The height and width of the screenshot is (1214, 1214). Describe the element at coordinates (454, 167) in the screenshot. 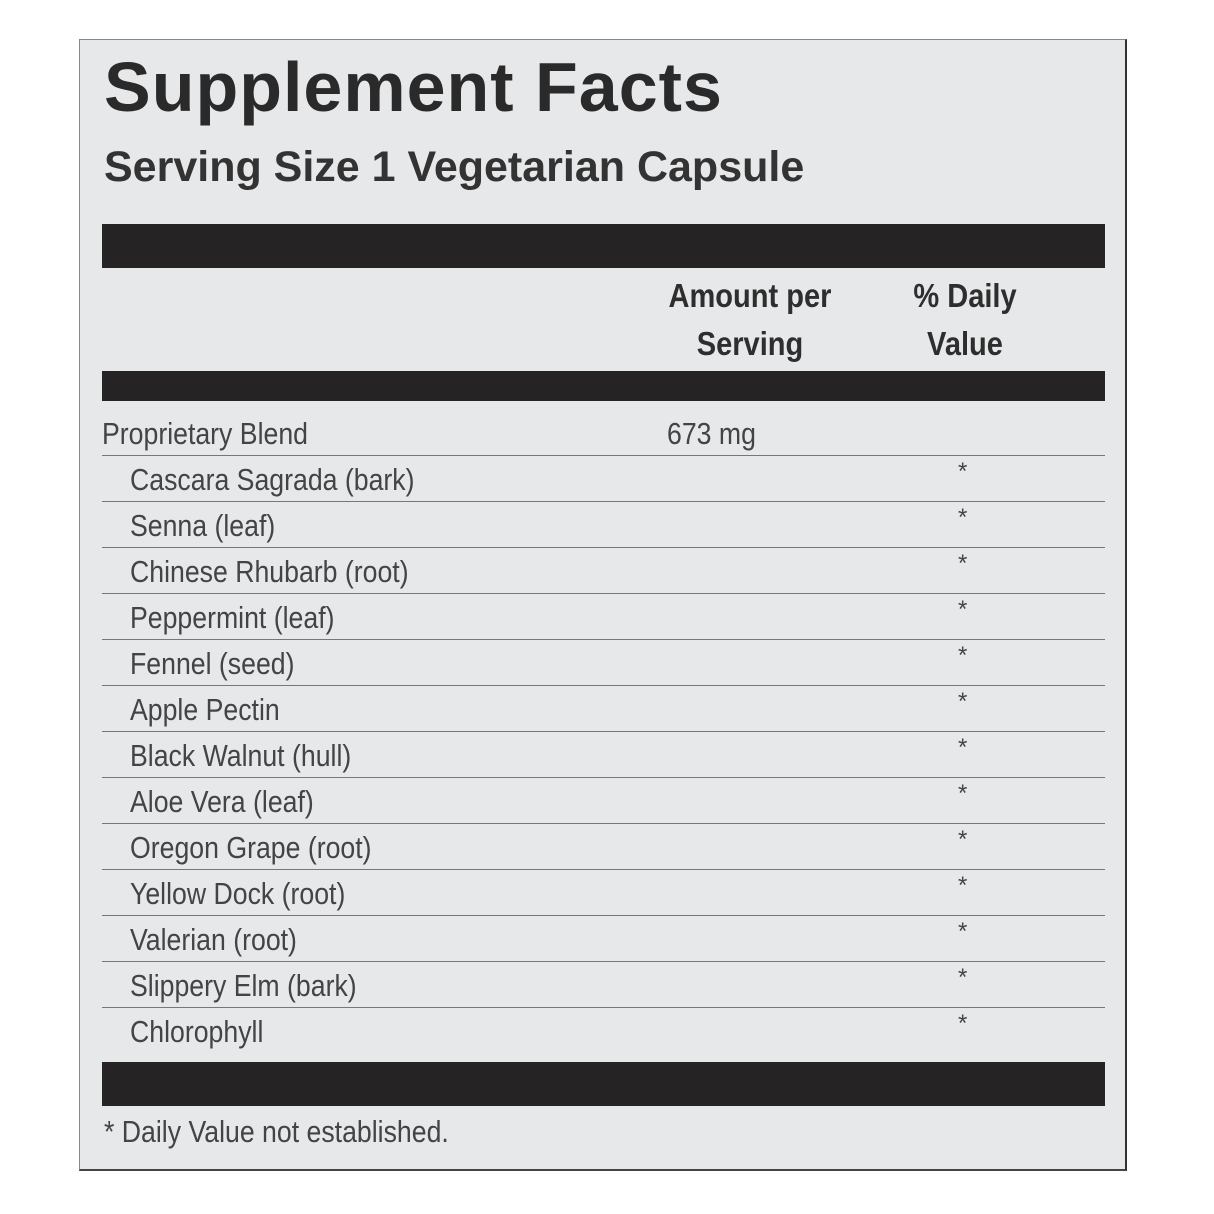

I see `serving-size: Serving Size 1 Vegetarian Capsule` at that location.